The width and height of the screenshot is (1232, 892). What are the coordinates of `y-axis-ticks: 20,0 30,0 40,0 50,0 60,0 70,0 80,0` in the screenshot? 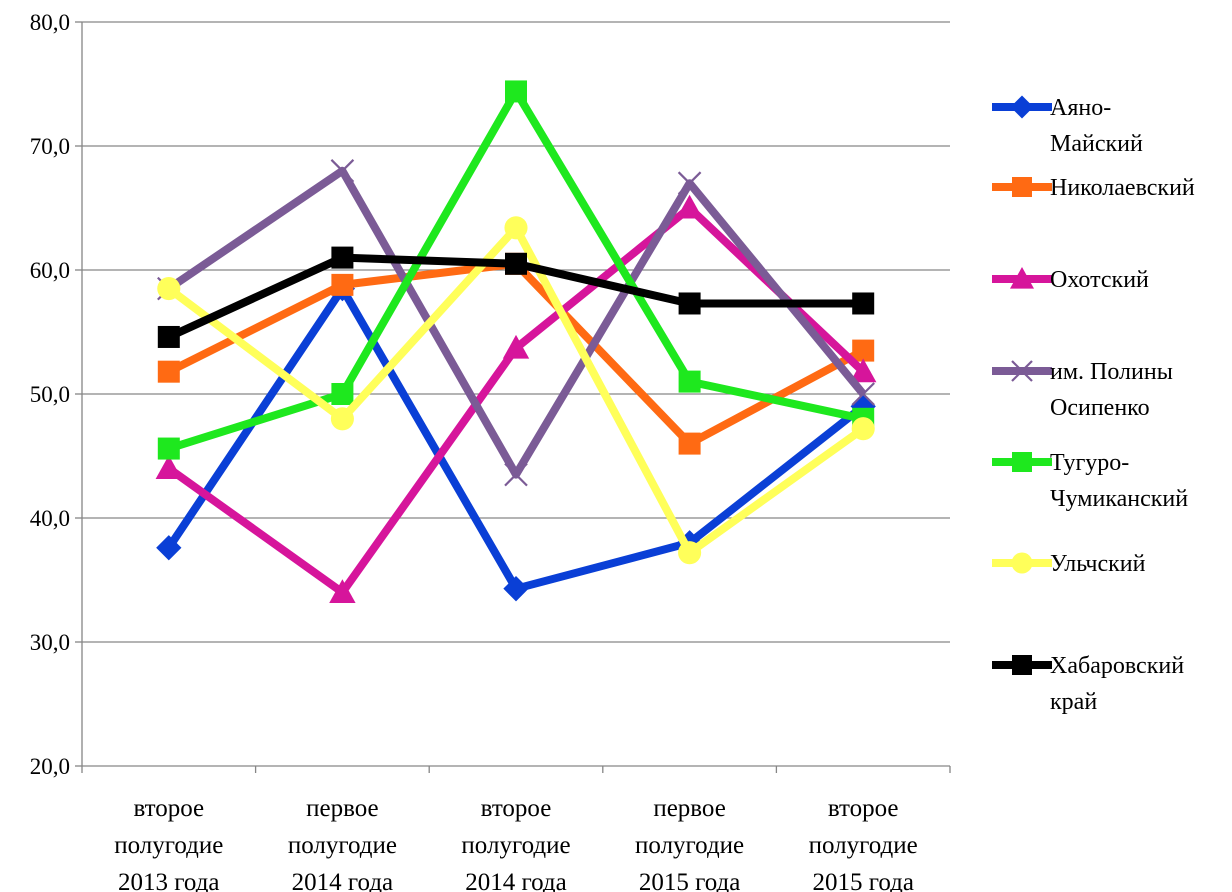 It's located at (56, 394).